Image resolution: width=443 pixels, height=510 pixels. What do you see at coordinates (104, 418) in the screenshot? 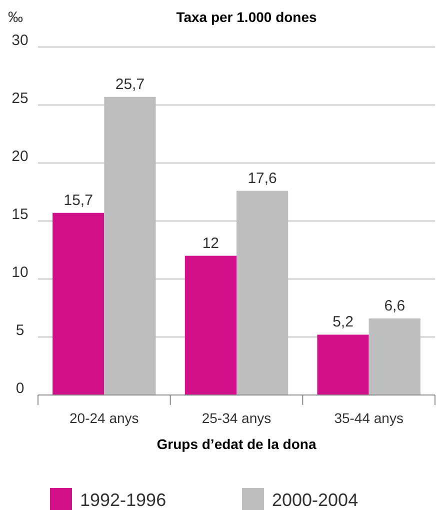
I see `x-tick-label: 20-24 anys` at bounding box center [104, 418].